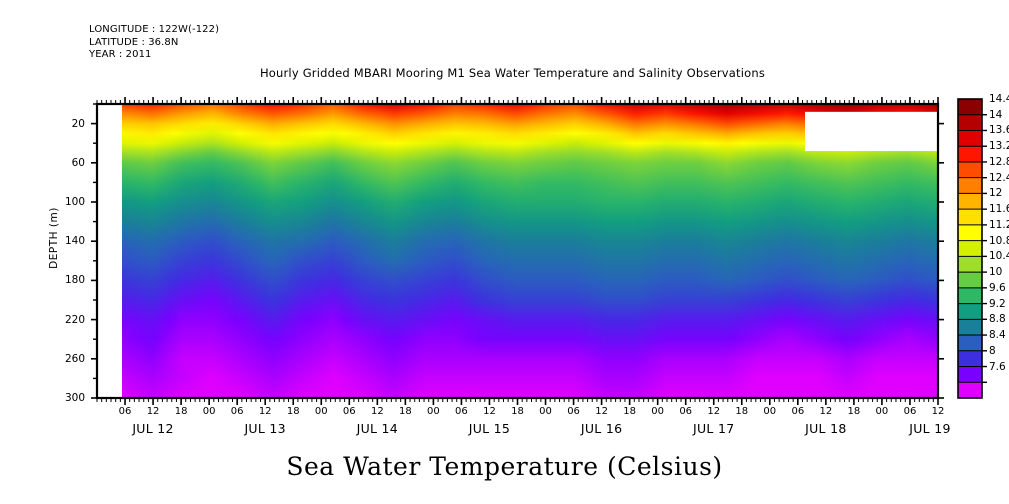 The image size is (1009, 504). I want to click on colorbar-tick-label: 8, so click(992, 350).